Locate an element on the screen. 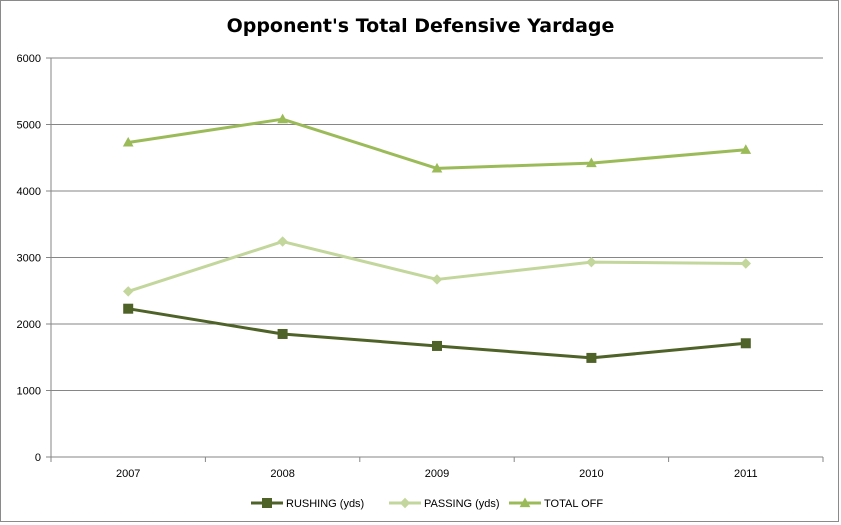 The height and width of the screenshot is (525, 841). x-tick-label: 2009 is located at coordinates (437, 474).